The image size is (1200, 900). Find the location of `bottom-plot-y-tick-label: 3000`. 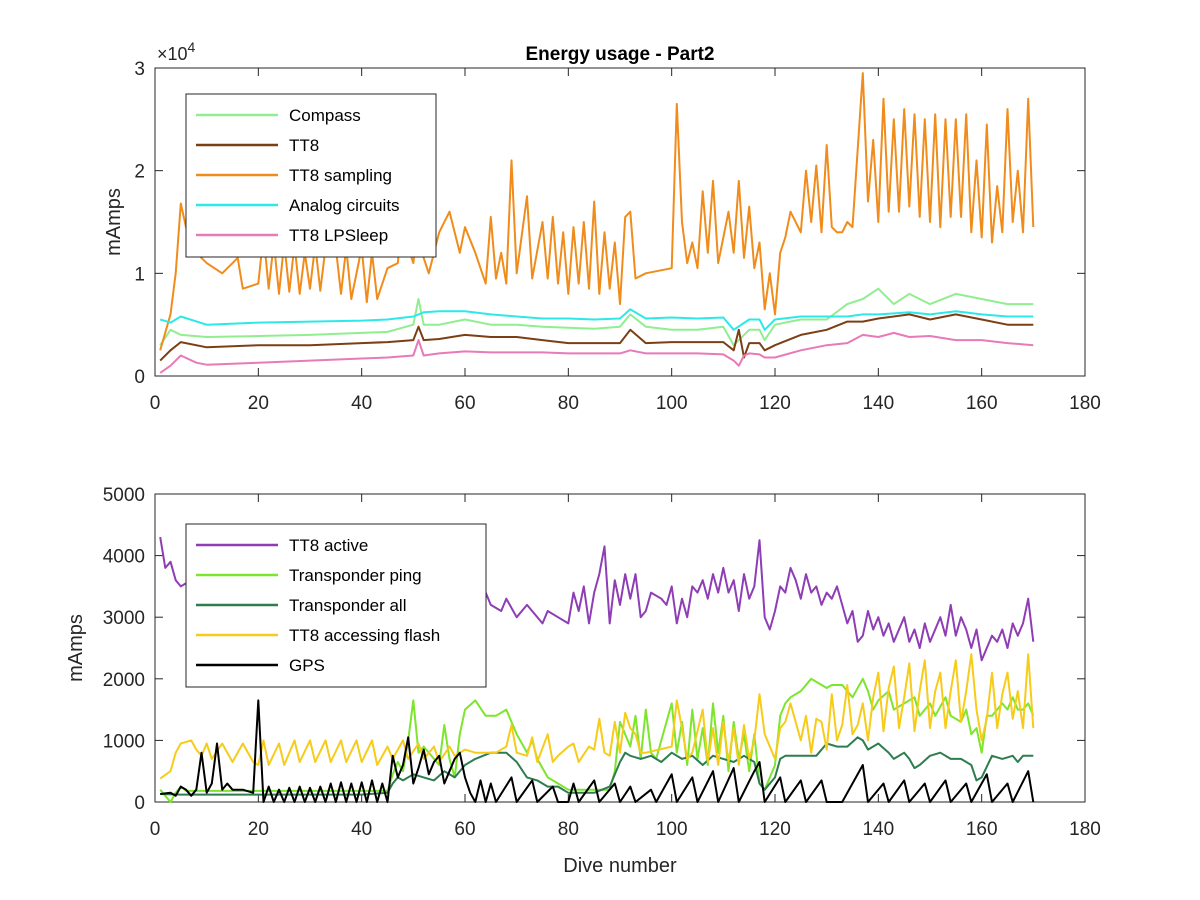

bottom-plot-y-tick-label: 3000 is located at coordinates (124, 618).